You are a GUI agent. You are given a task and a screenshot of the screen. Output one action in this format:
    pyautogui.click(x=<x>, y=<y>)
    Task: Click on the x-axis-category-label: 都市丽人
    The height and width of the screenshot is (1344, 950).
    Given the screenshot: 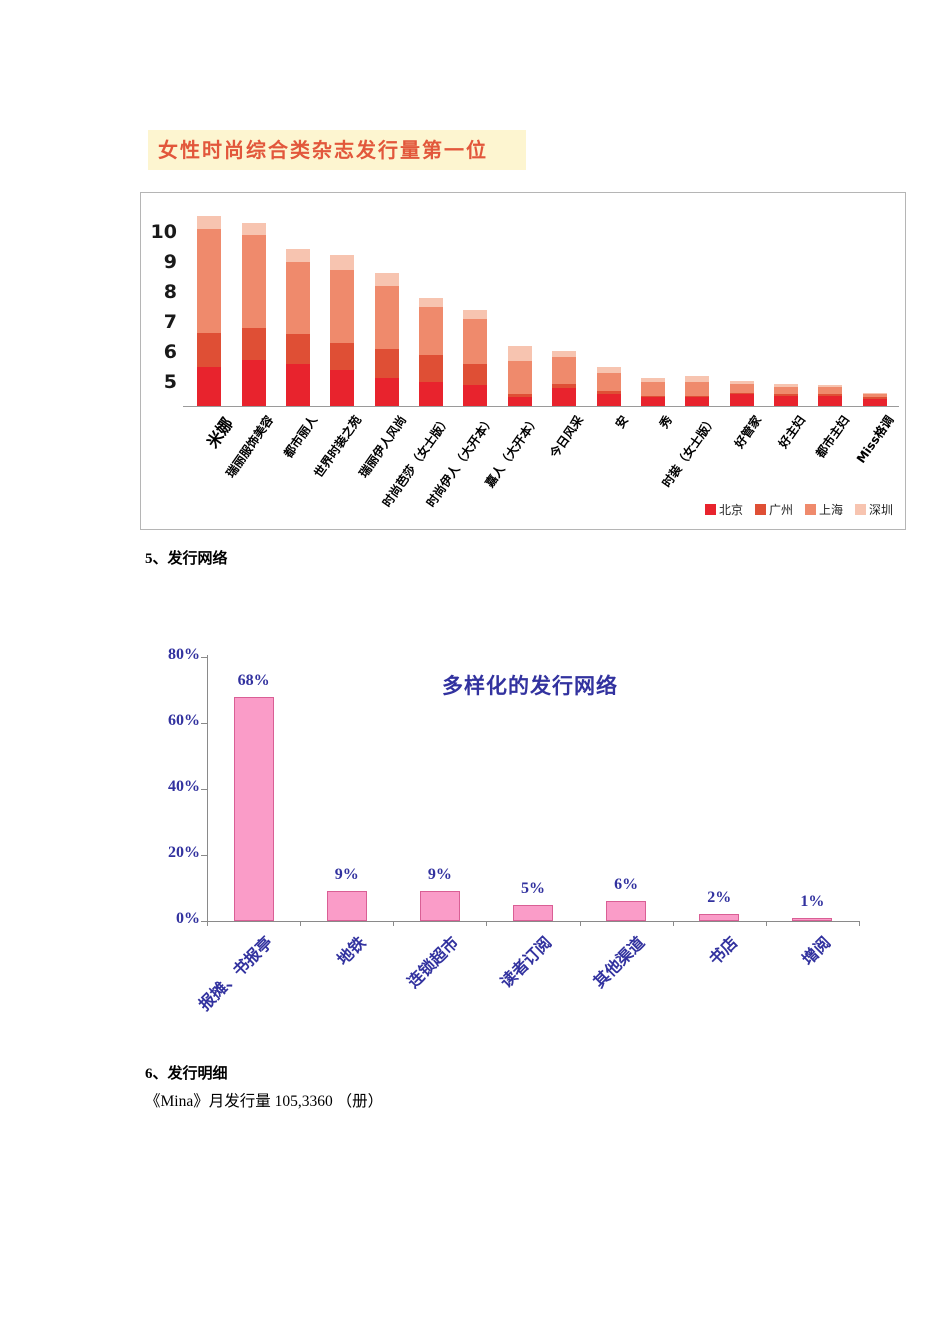 What is the action you would take?
    pyautogui.click(x=301, y=437)
    